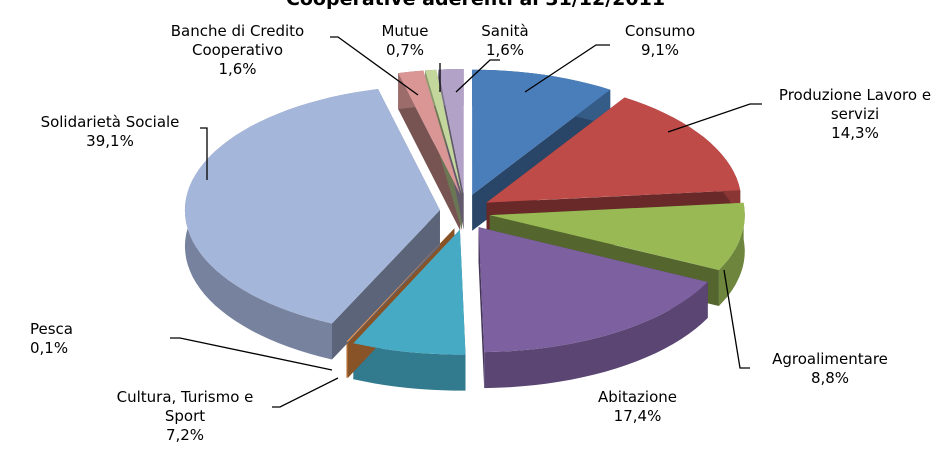 This screenshot has height=456, width=951. I want to click on category-name: Pesca, so click(51, 329).